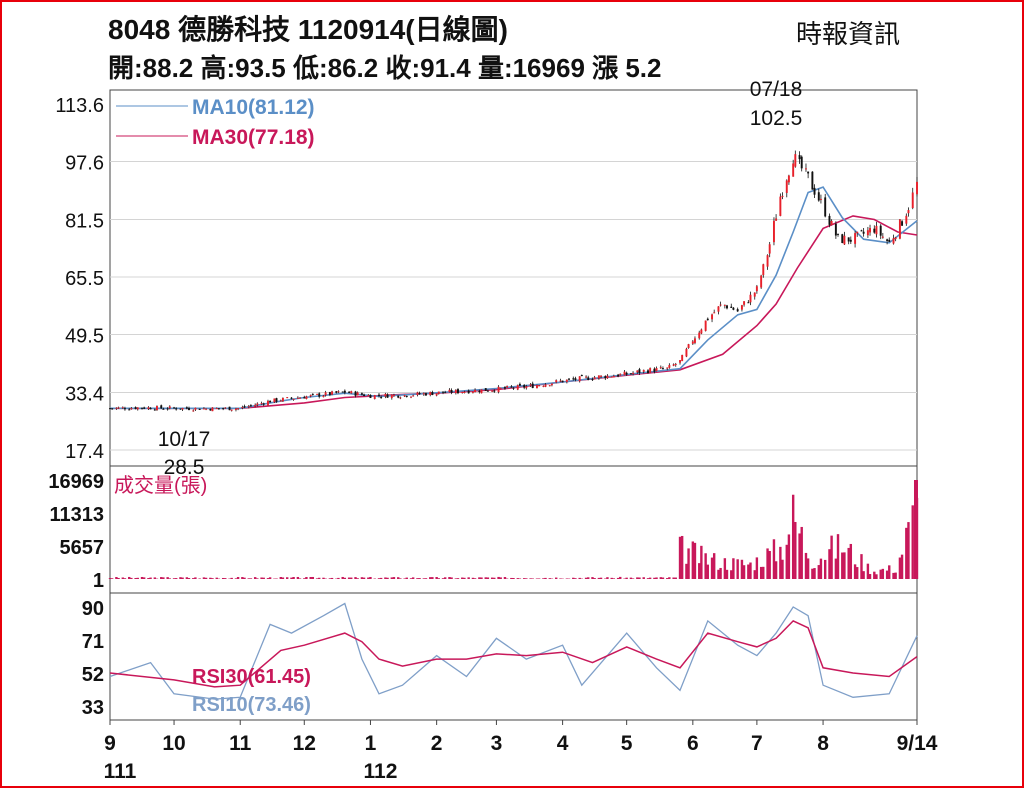  Describe the element at coordinates (93, 609) in the screenshot. I see `rsi-tick-label: 90` at that location.